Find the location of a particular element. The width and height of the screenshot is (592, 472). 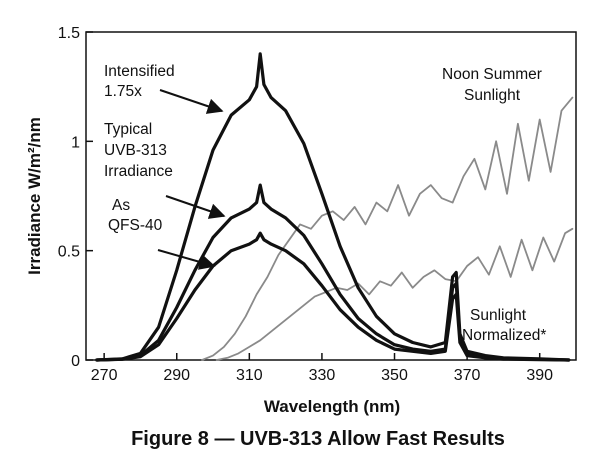

svg-text: Typical is located at coordinates (128, 129).